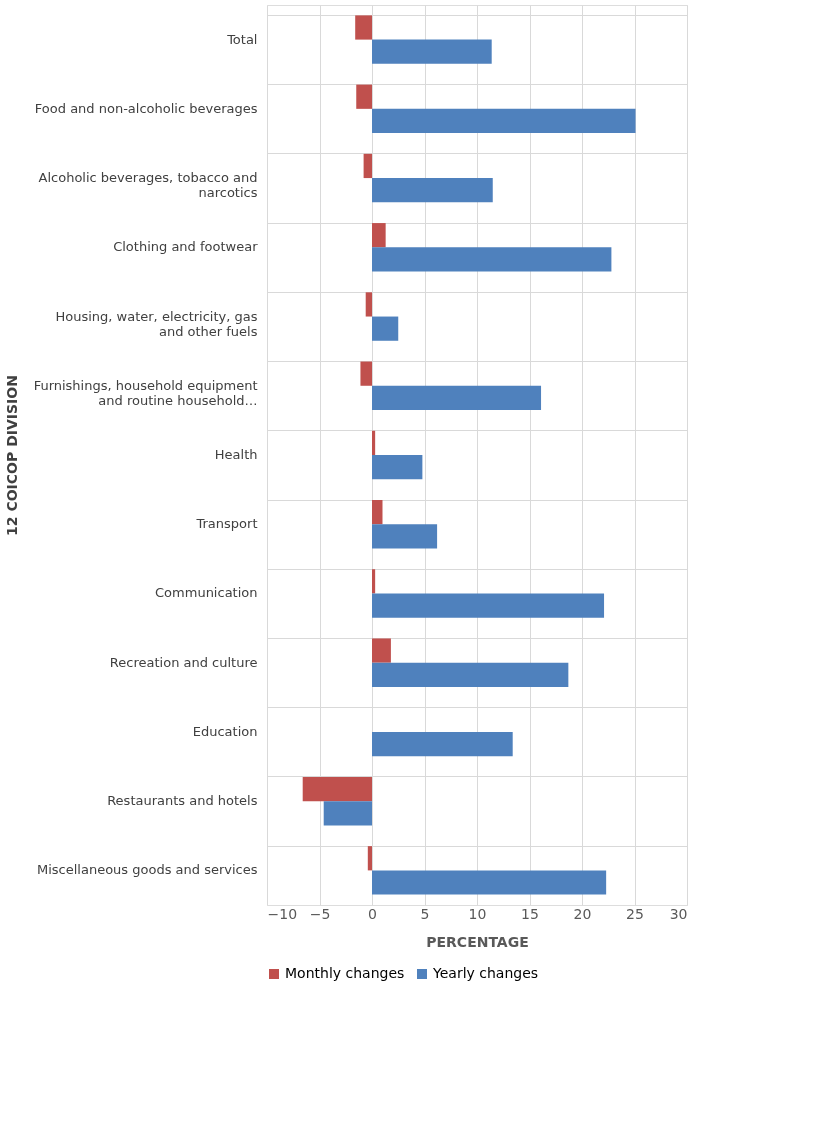 The width and height of the screenshot is (830, 1136). Describe the element at coordinates (11, 455) in the screenshot. I see `y-axis-title: 12 COICOP DIVISION` at that location.